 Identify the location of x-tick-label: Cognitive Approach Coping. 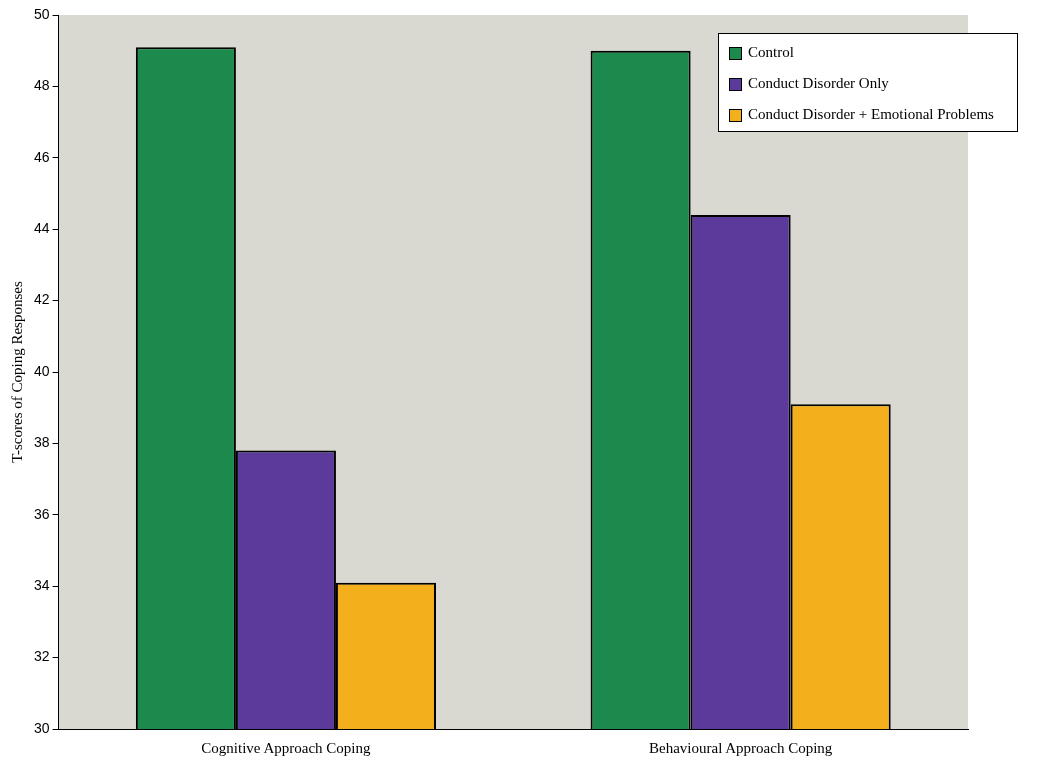
(286, 747).